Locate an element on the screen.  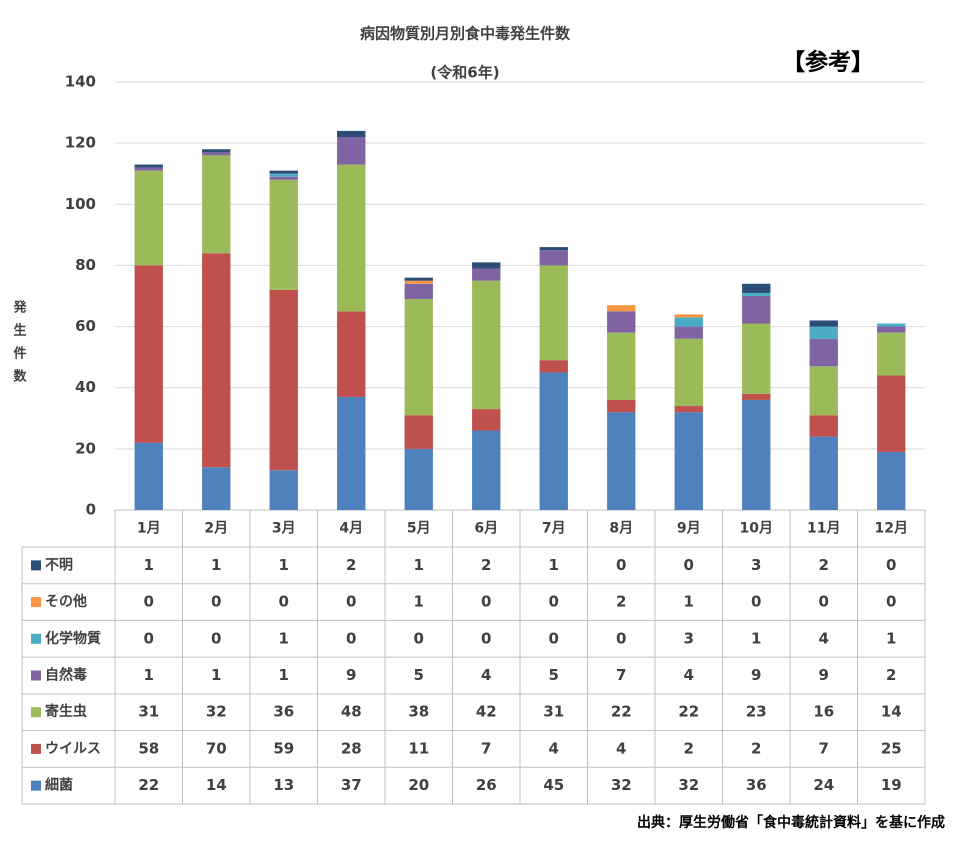
x-tick-label: 10月 is located at coordinates (756, 529).